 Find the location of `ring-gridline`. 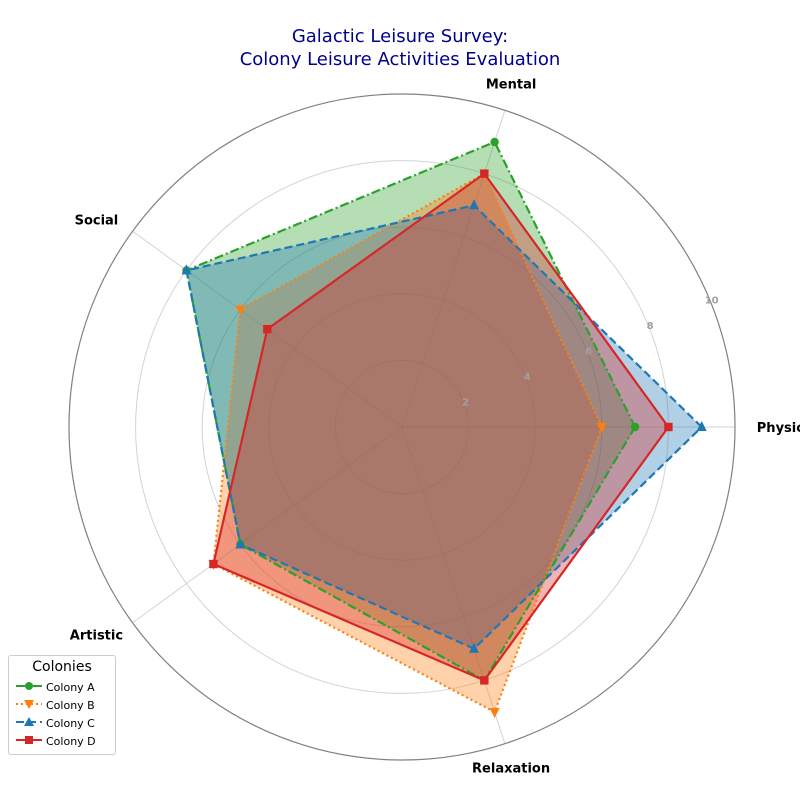

ring-gridline is located at coordinates (402, 427).